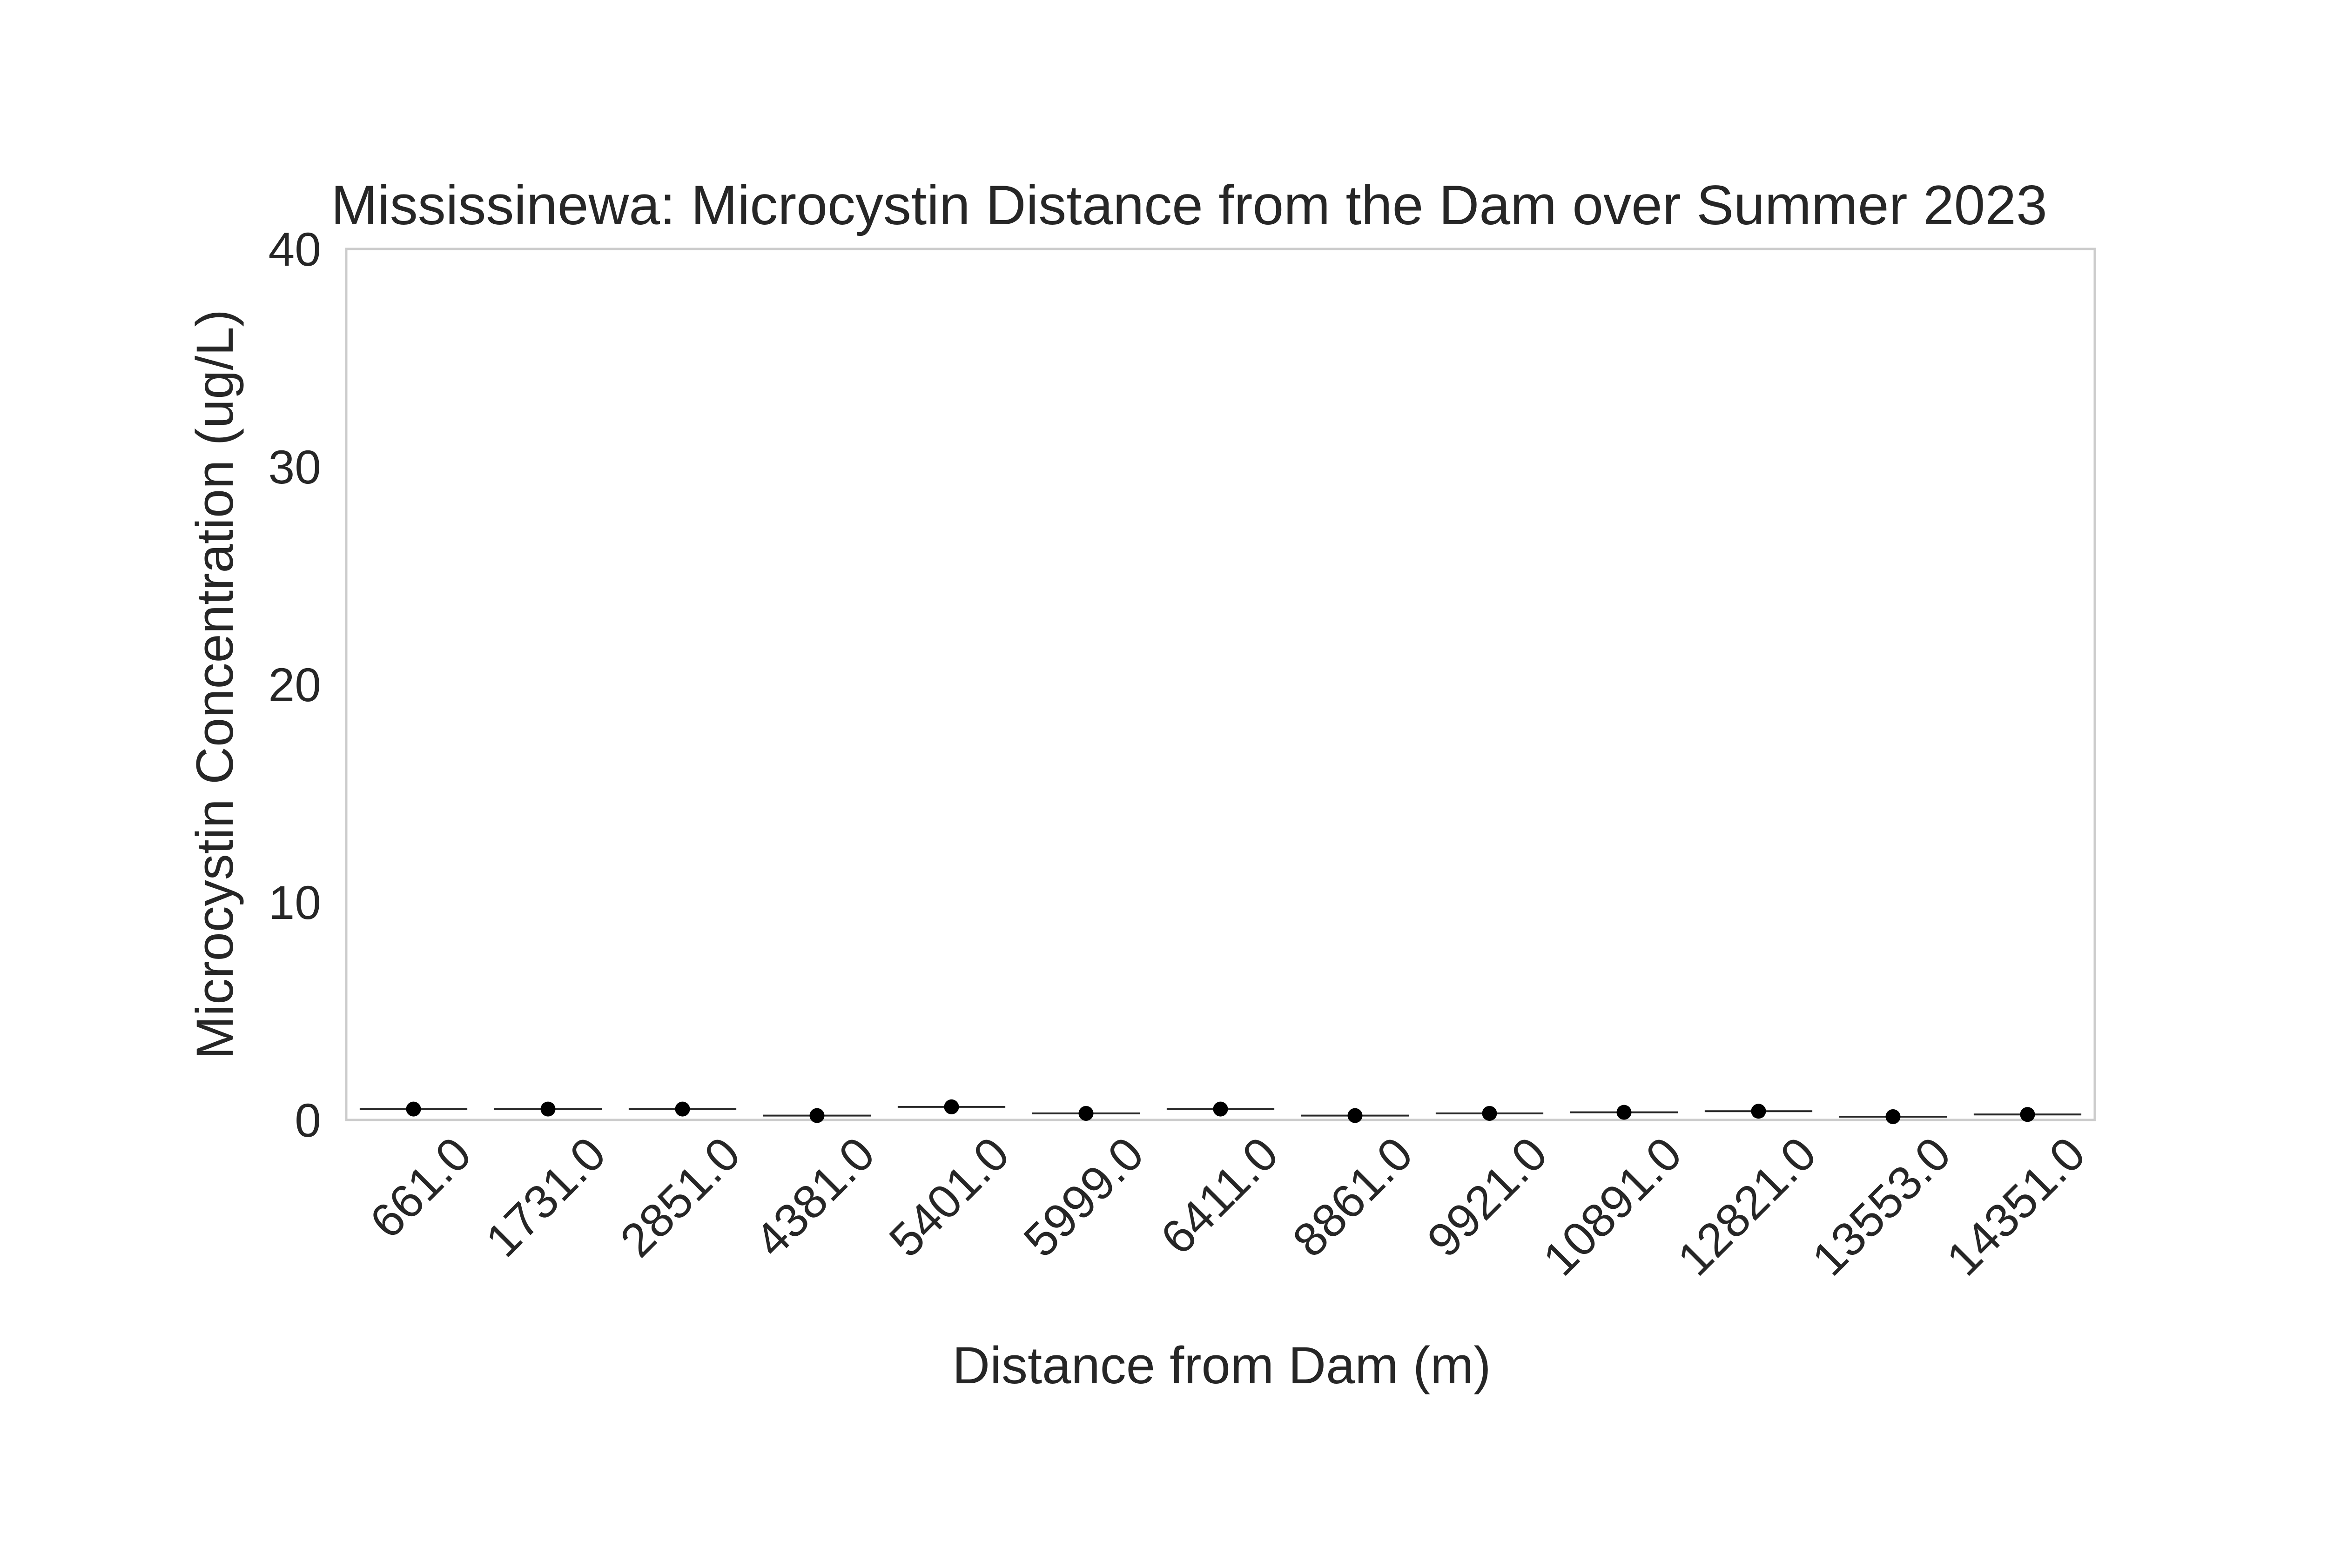 Image resolution: width=2327 pixels, height=1568 pixels. What do you see at coordinates (1353, 1197) in the screenshot?
I see `x-tick-label: 8861.0` at bounding box center [1353, 1197].